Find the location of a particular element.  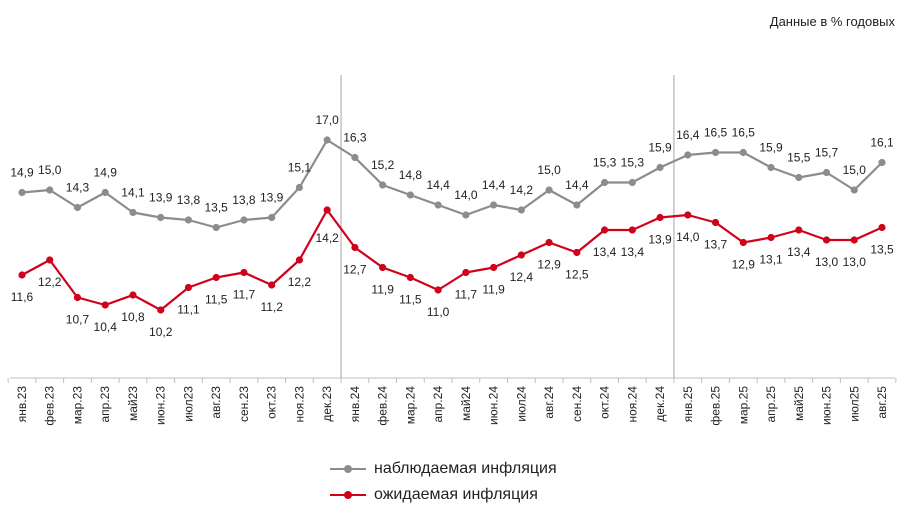

legend-label-observed: наблюдаемая инфляция is located at coordinates (465, 468).